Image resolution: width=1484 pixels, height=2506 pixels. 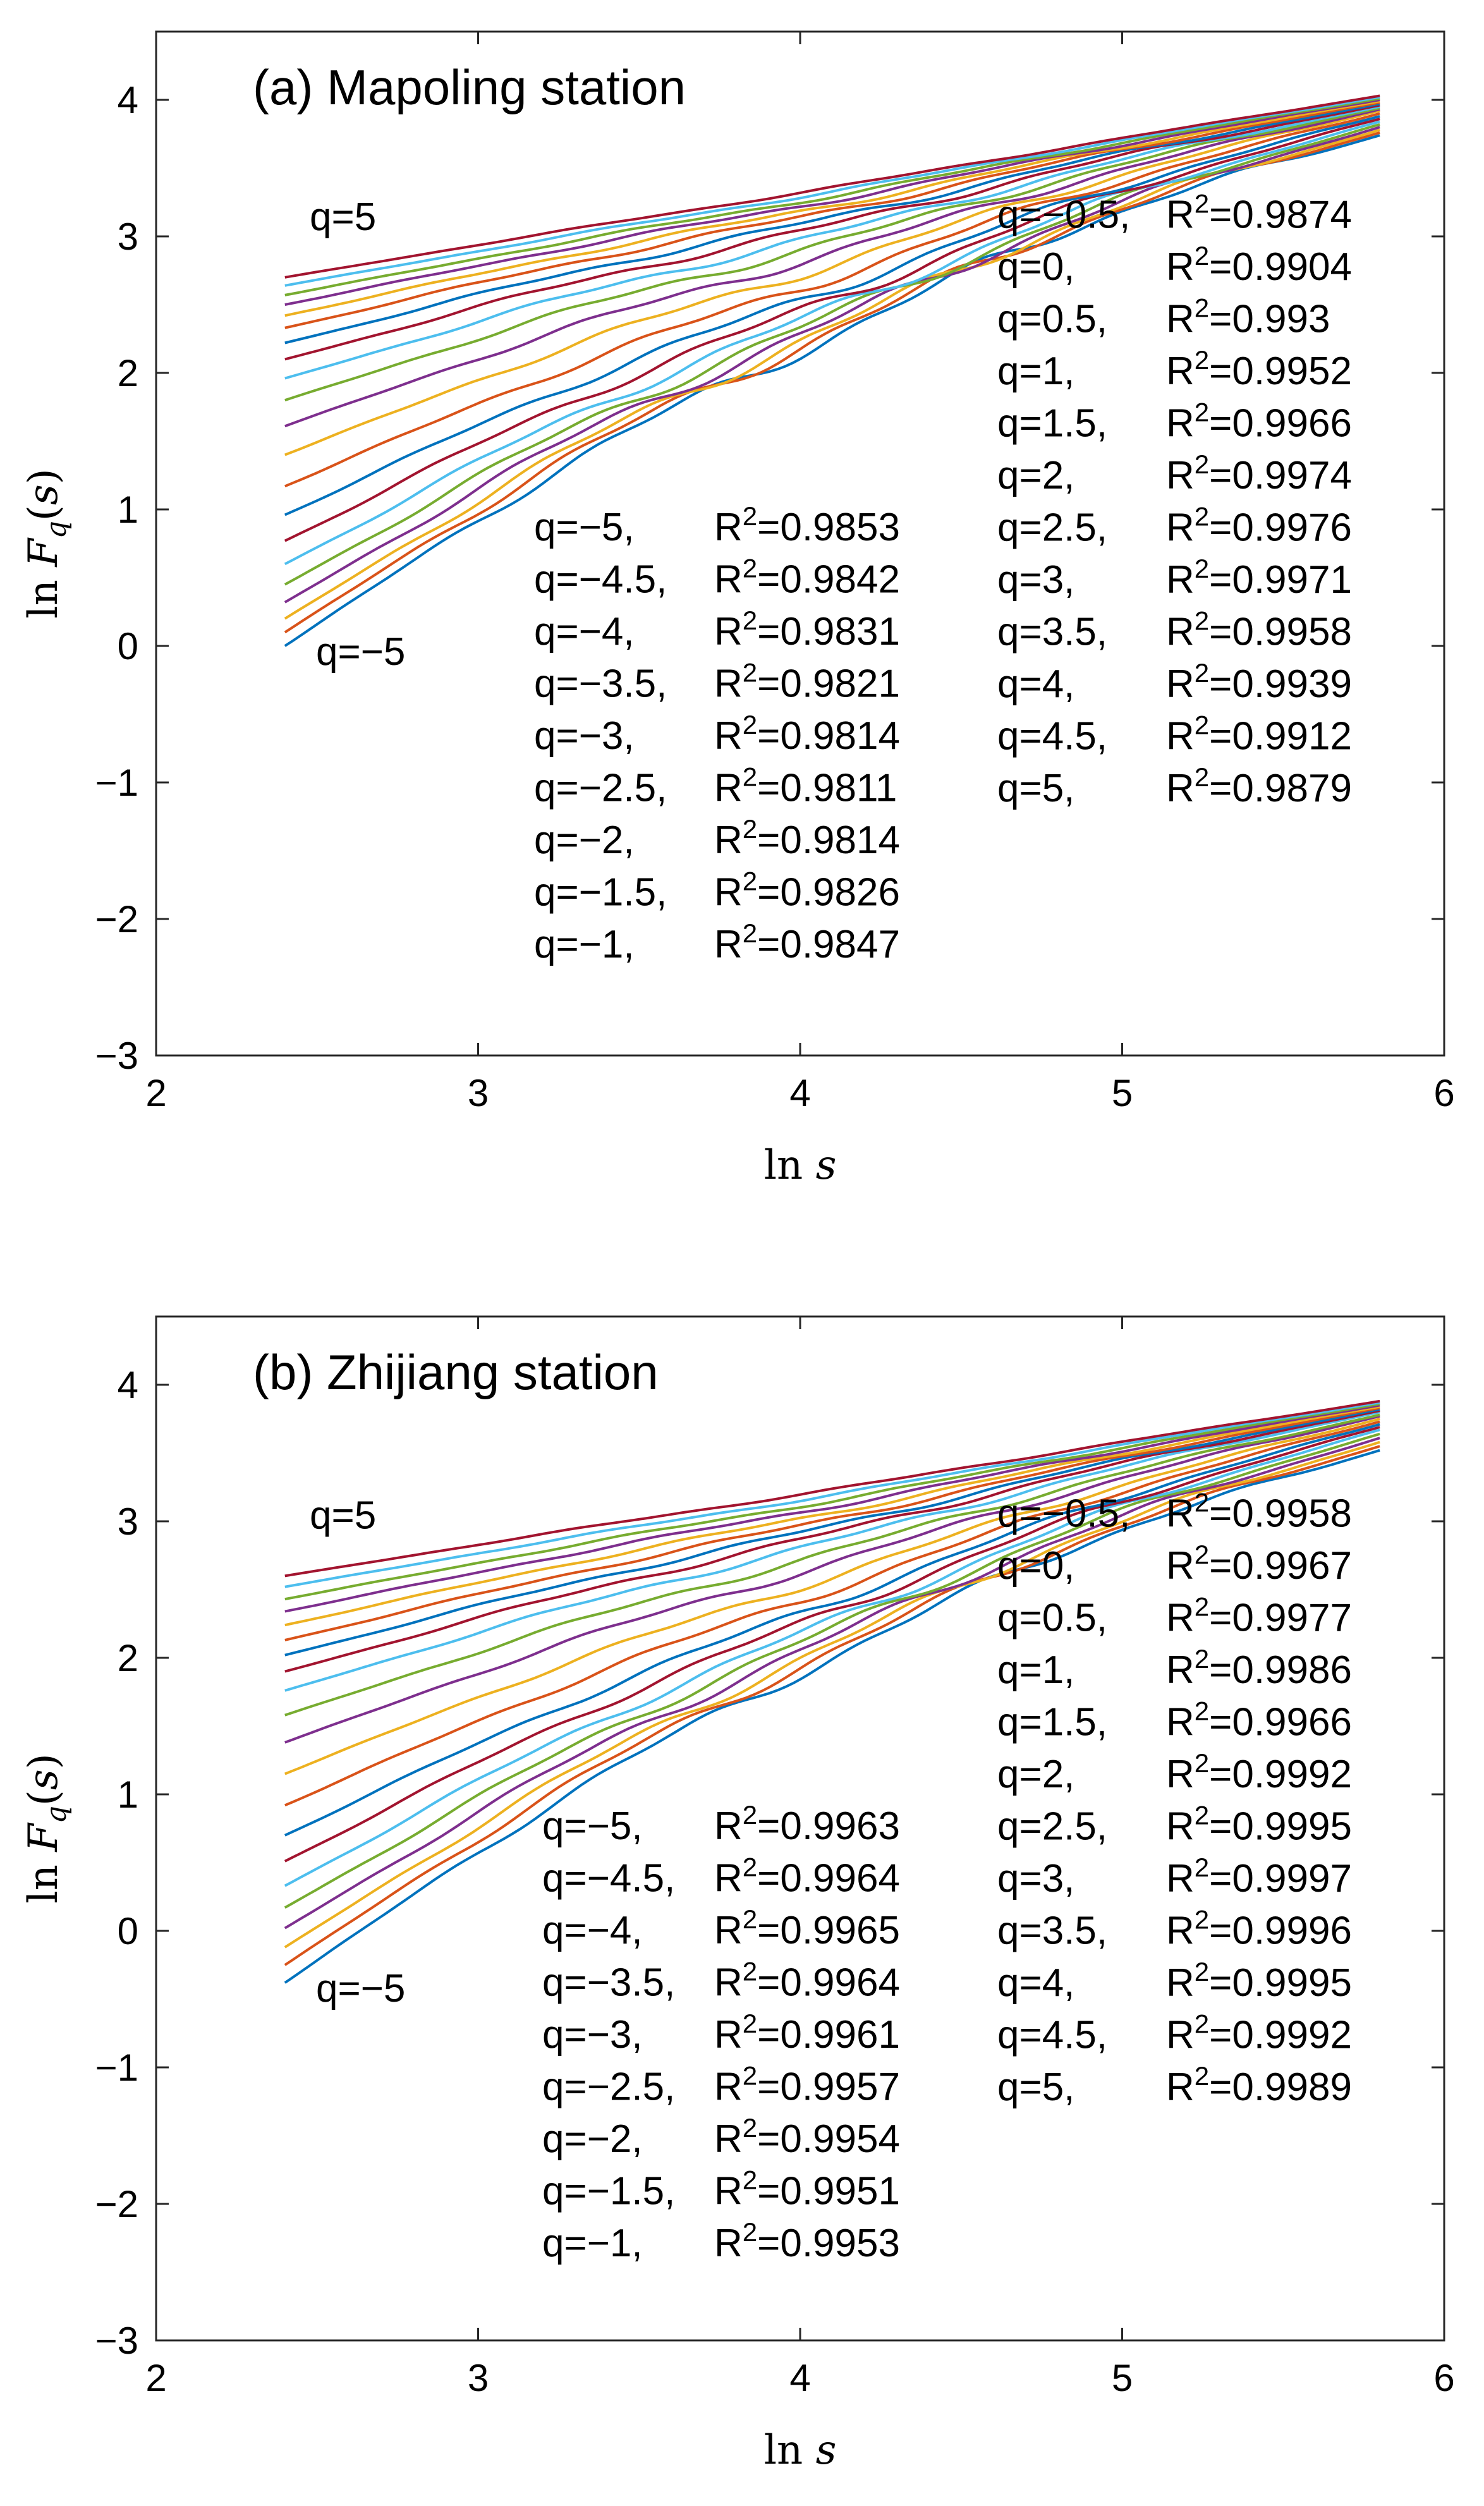 I want to click on series-line-q-2.5, so click(x=832, y=343).